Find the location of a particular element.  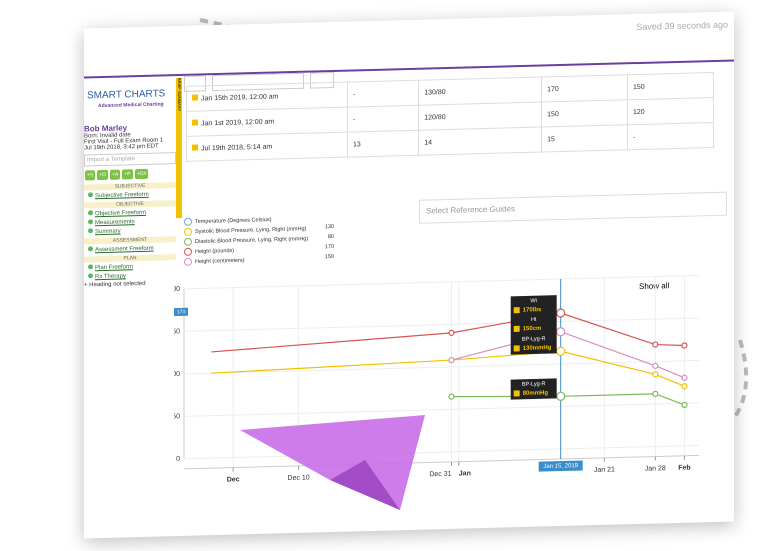

plane-wing is located at coordinates (332, 462).